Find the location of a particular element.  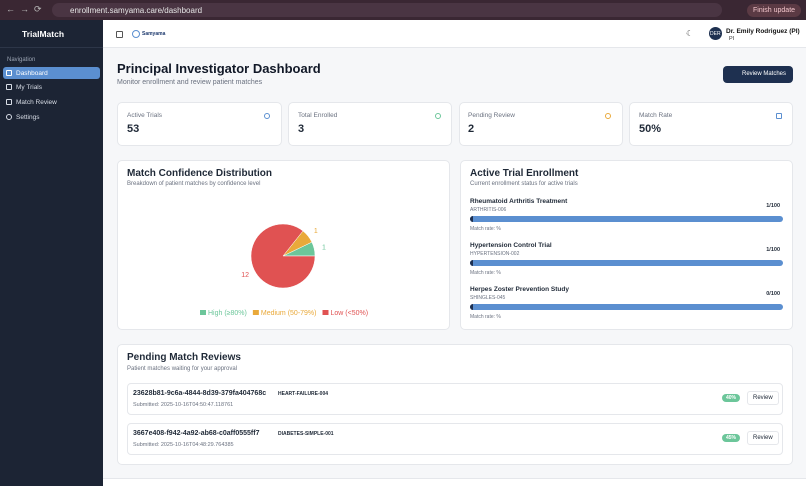

address-bar is located at coordinates (387, 10).